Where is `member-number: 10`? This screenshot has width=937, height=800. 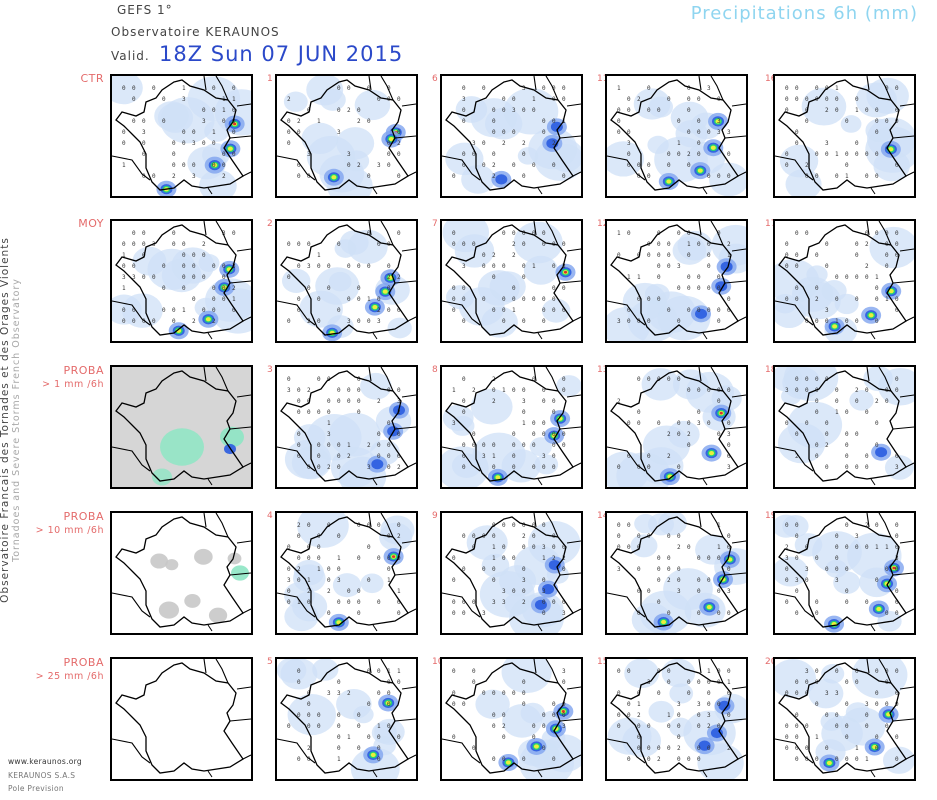
member-number: 10 is located at coordinates (438, 662).